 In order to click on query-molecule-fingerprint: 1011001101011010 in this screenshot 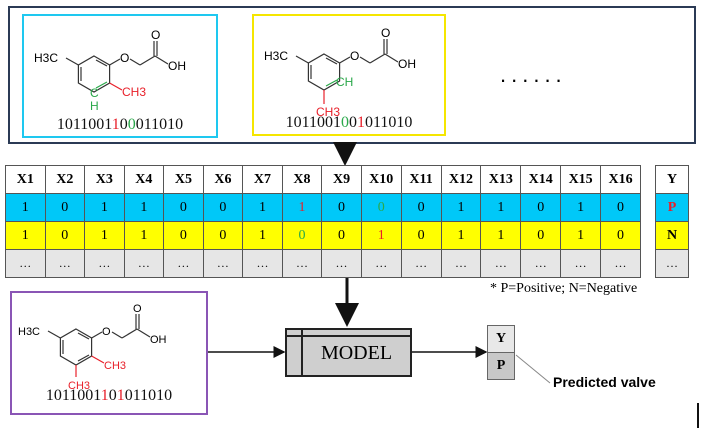, I will do `click(109, 396)`.